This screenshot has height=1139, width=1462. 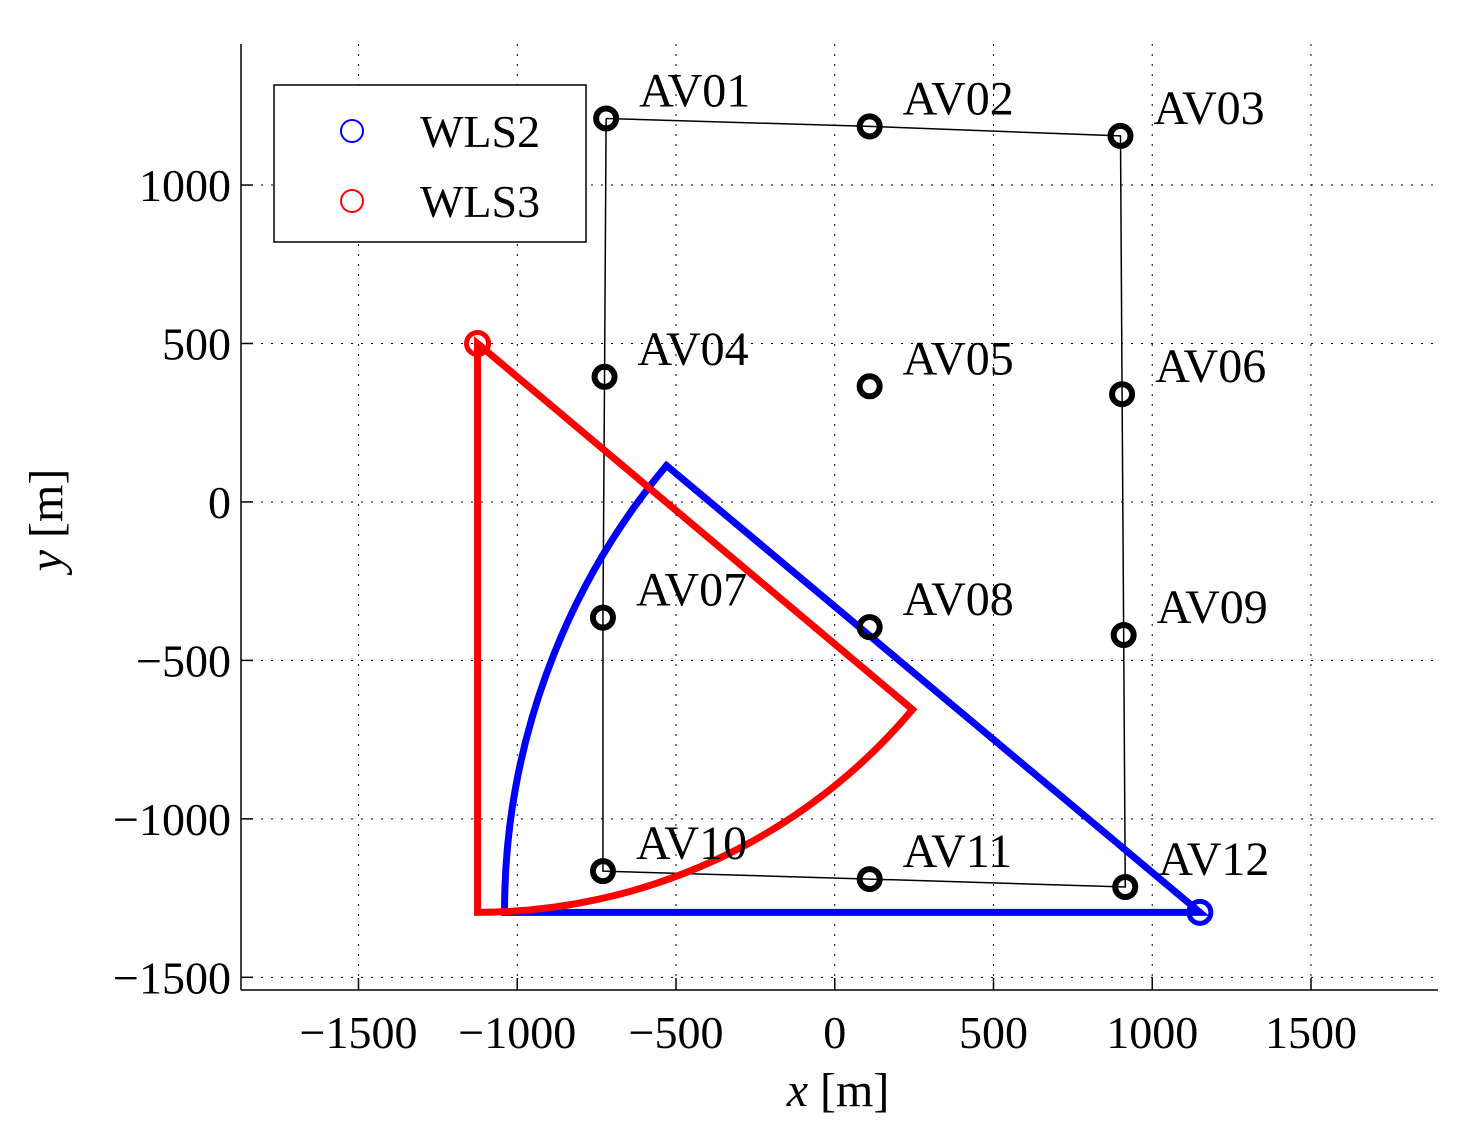 What do you see at coordinates (1125, 887) in the screenshot?
I see `station-marker-av12` at bounding box center [1125, 887].